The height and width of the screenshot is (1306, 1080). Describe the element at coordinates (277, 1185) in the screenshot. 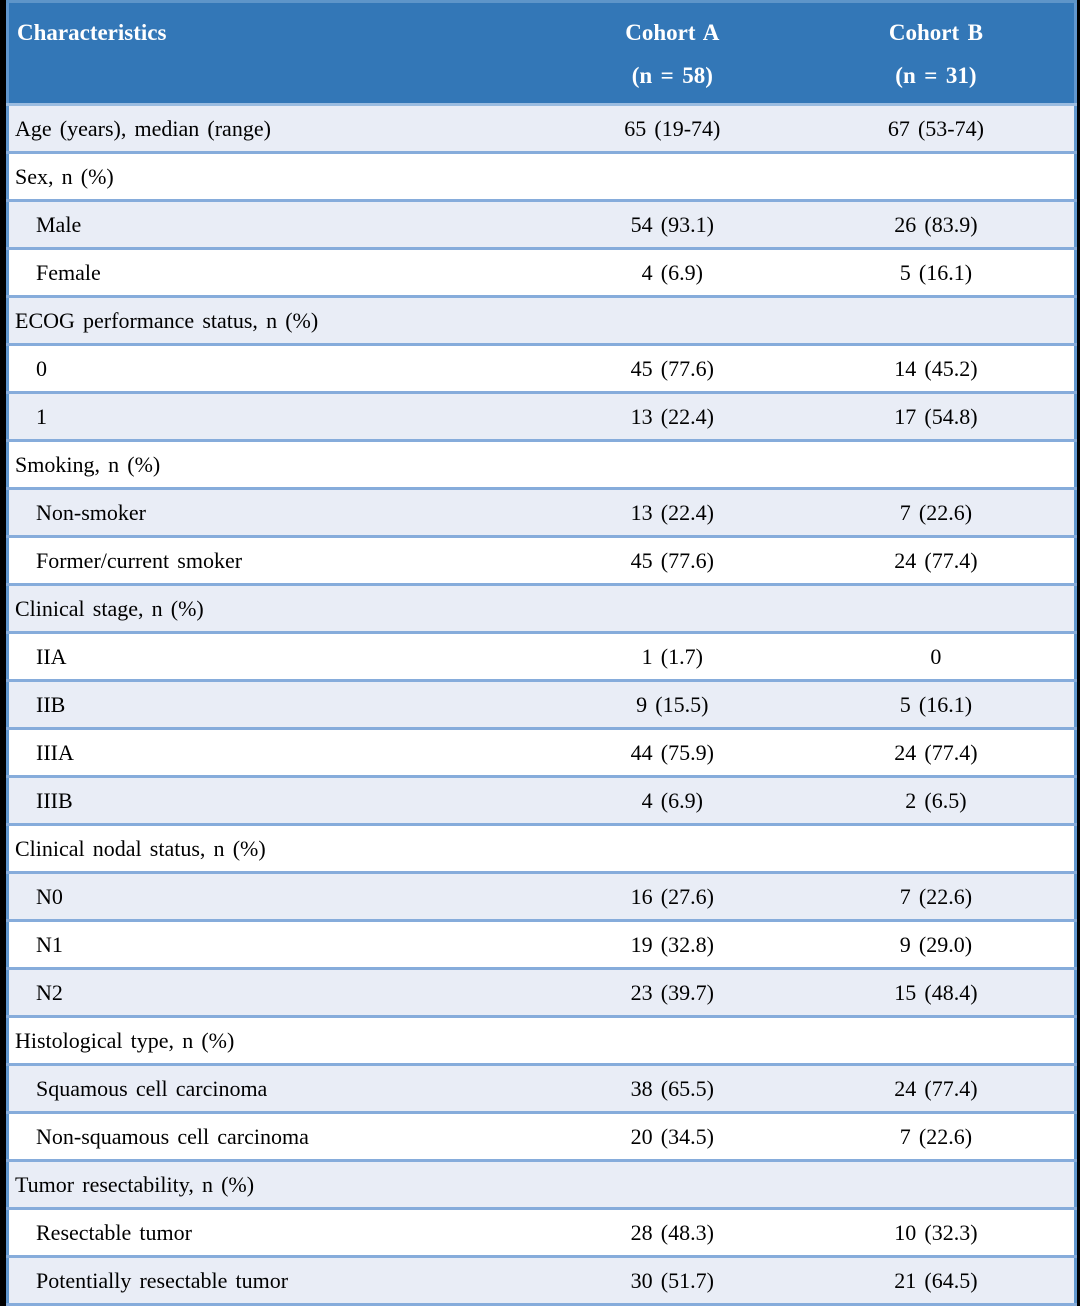

I see `row-label-cell: Tumor resectability, n (%)` at that location.